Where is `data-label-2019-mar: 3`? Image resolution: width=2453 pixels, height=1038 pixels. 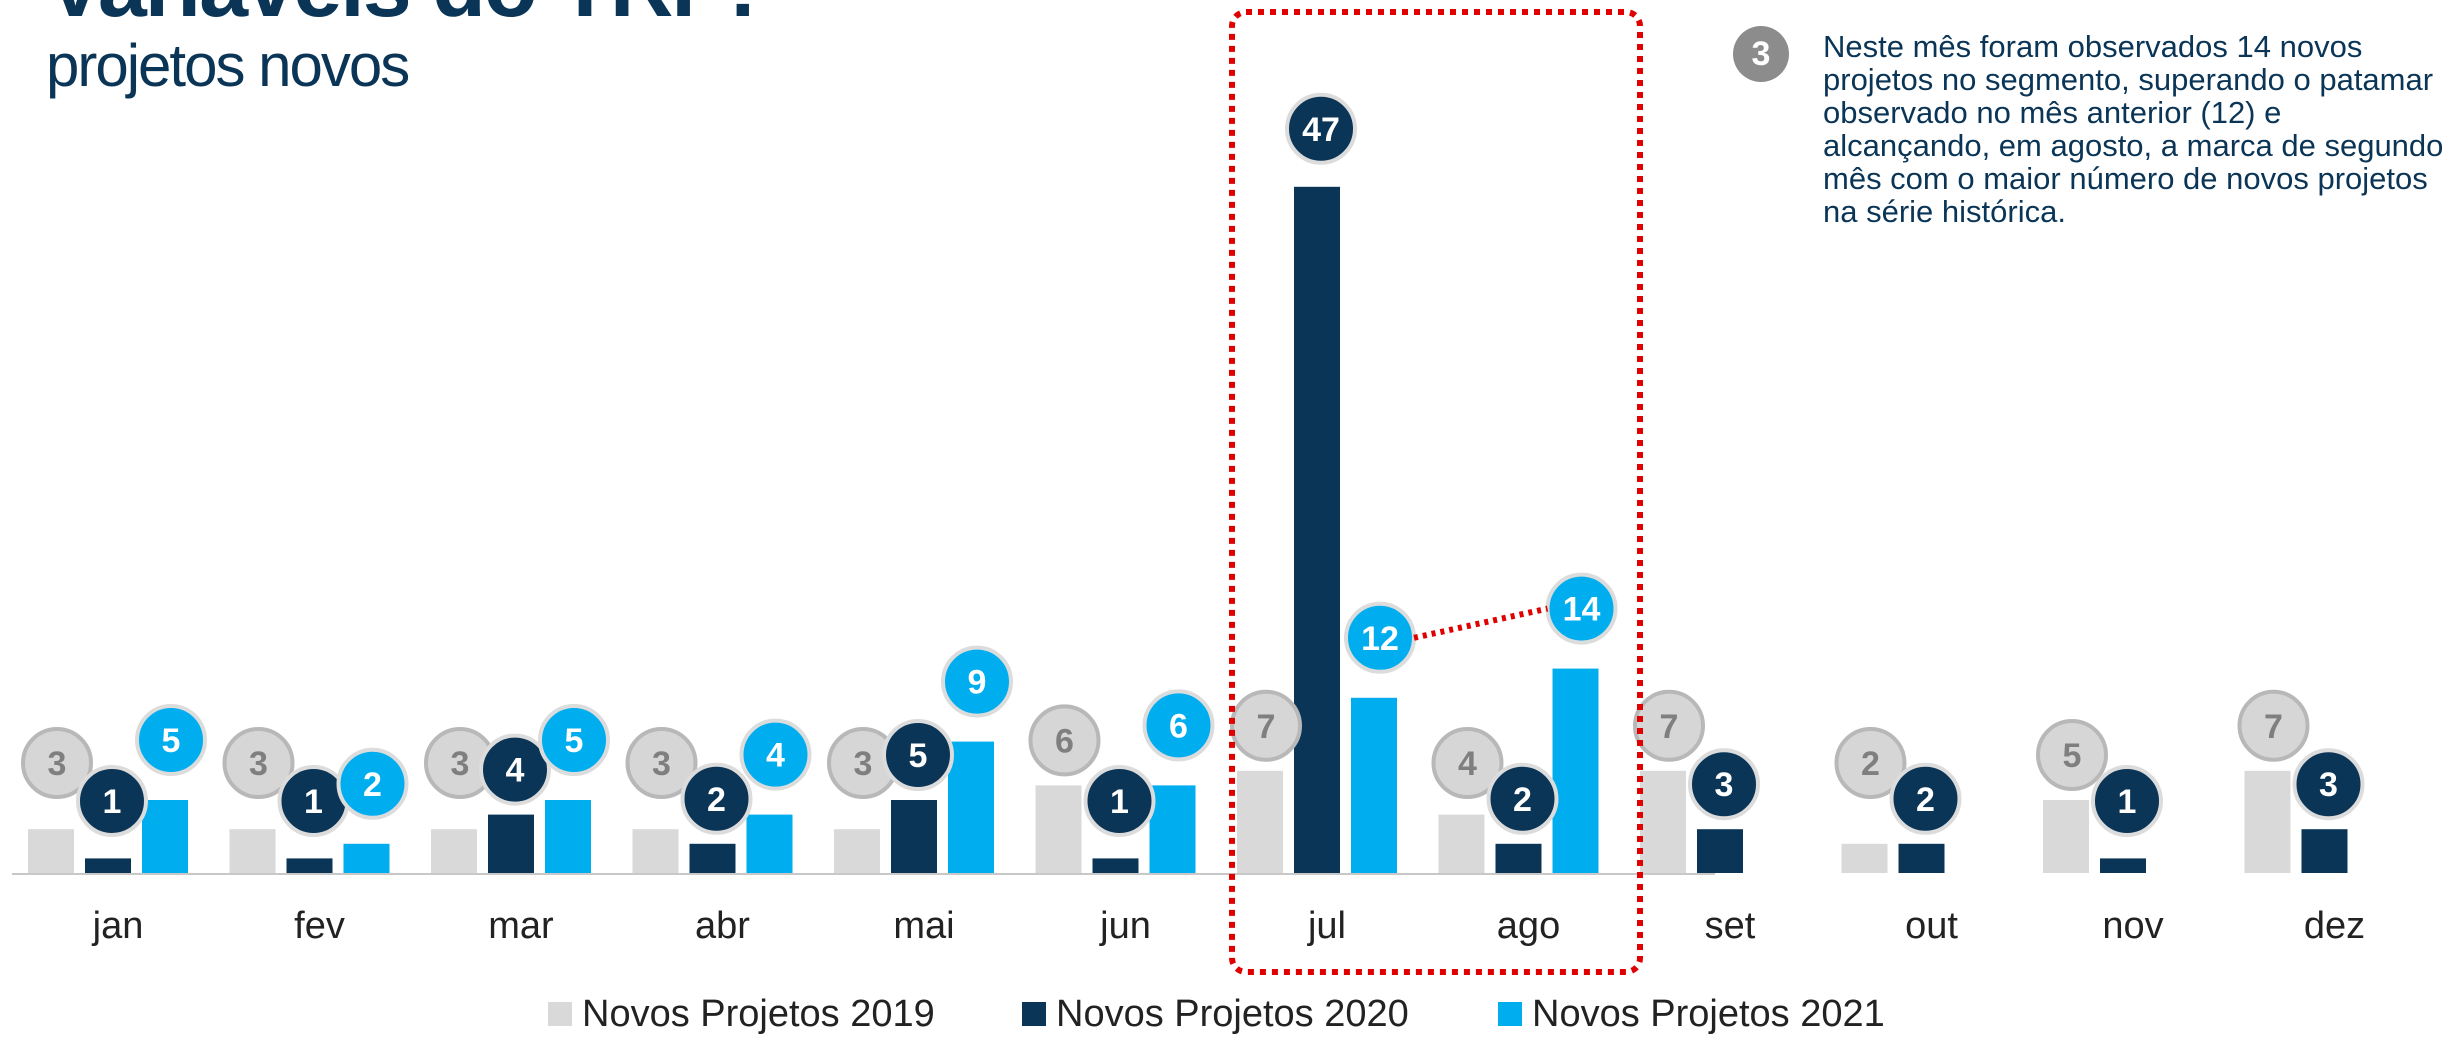
data-label-2019-mar: 3 is located at coordinates (460, 764).